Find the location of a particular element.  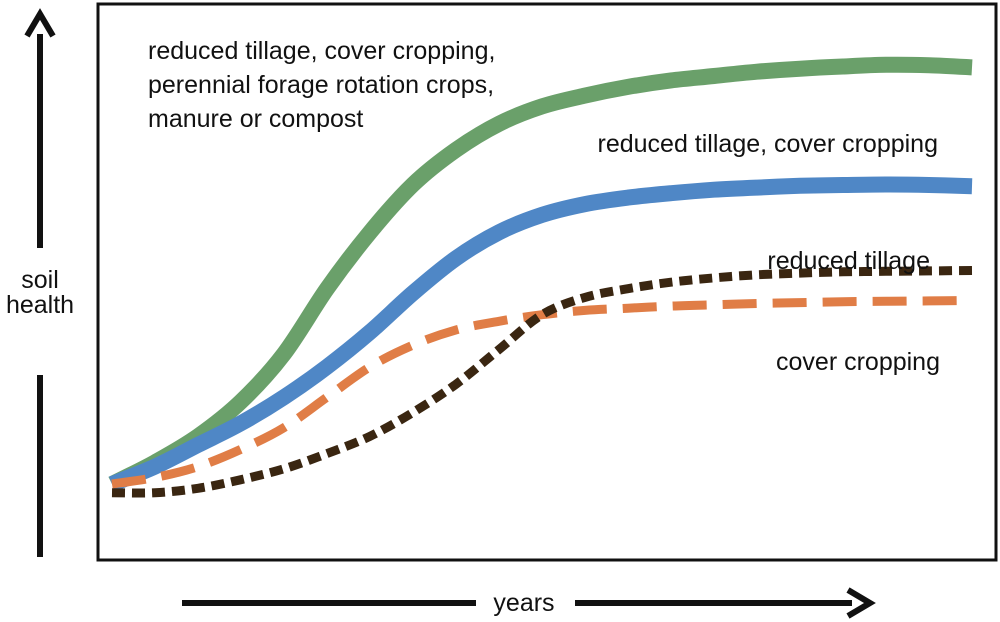

x-axis-arrow is located at coordinates (529, 603).